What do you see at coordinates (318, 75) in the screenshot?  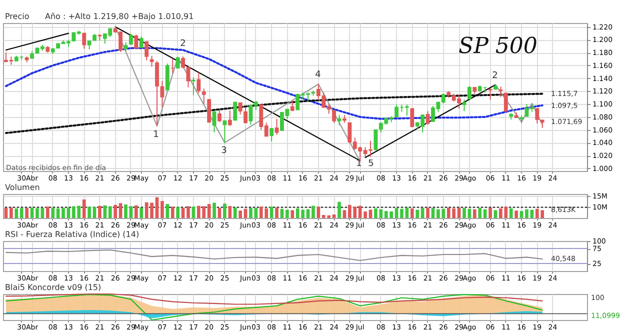 I see `annotation: 4` at bounding box center [318, 75].